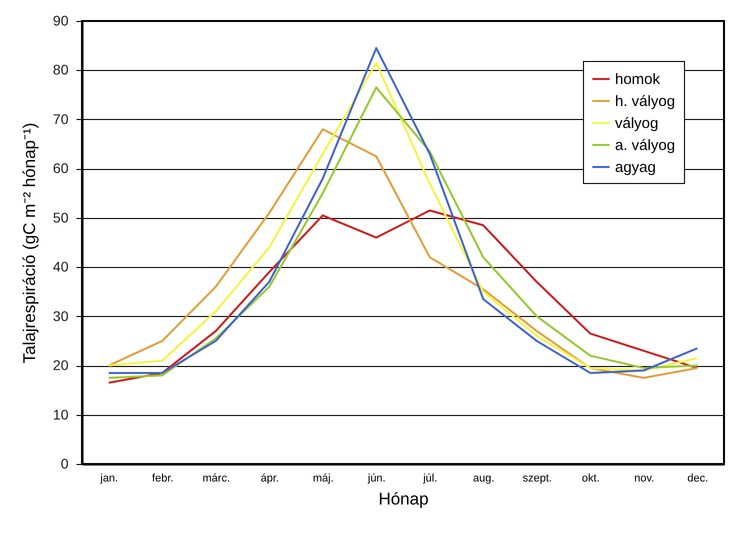 This screenshot has height=537, width=742. Describe the element at coordinates (269, 478) in the screenshot. I see `x-tick-label: ápr.` at that location.